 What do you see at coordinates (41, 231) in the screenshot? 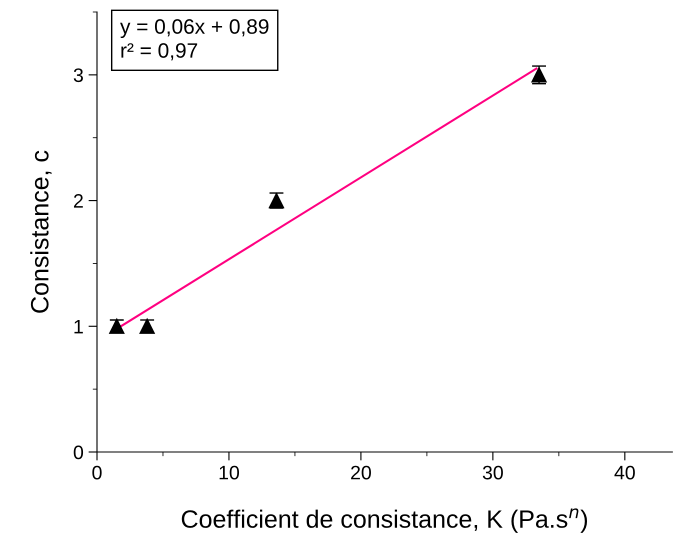
I see `y-axis-title: Consistance, c` at bounding box center [41, 231].